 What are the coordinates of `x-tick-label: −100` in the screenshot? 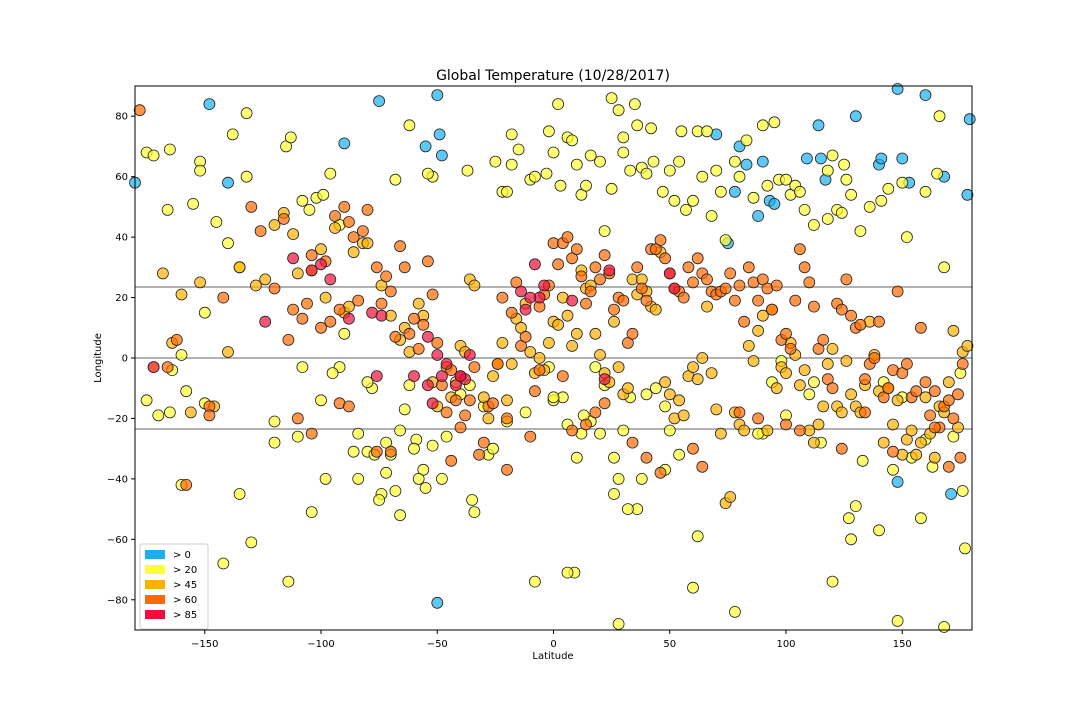 It's located at (320, 644).